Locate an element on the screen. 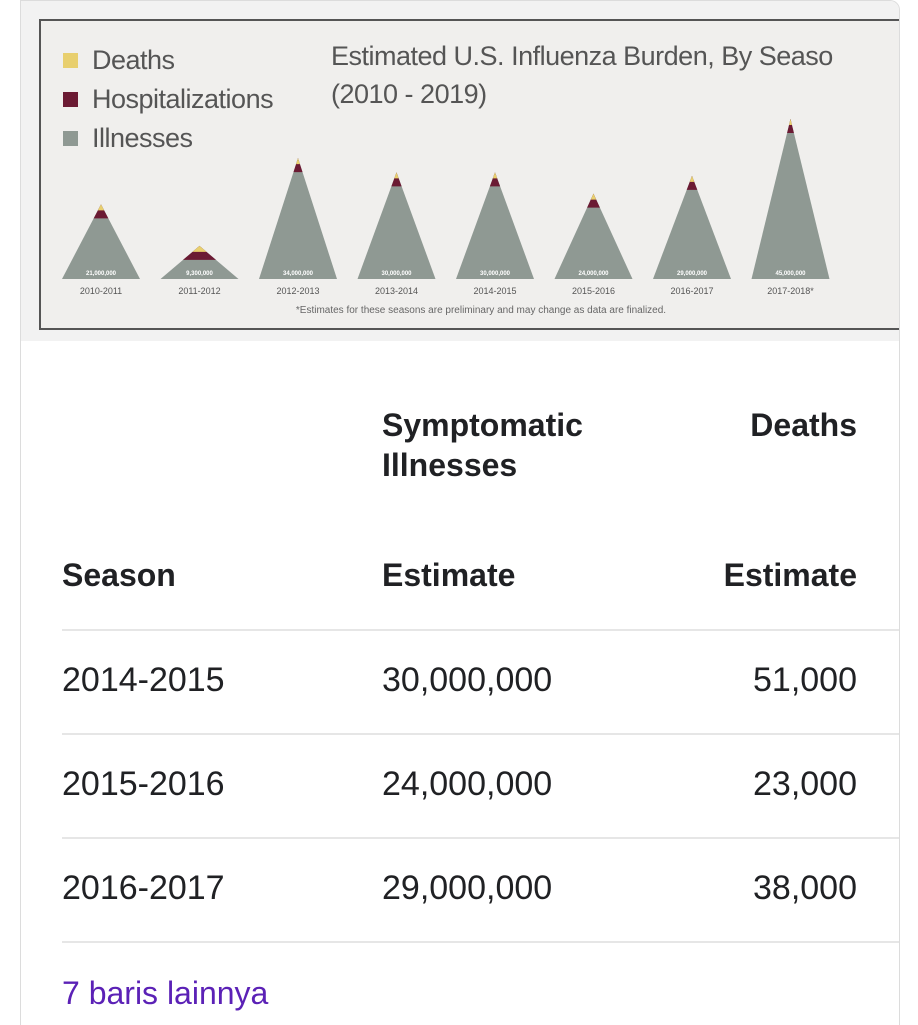  legend-label: Illnesses is located at coordinates (142, 138).